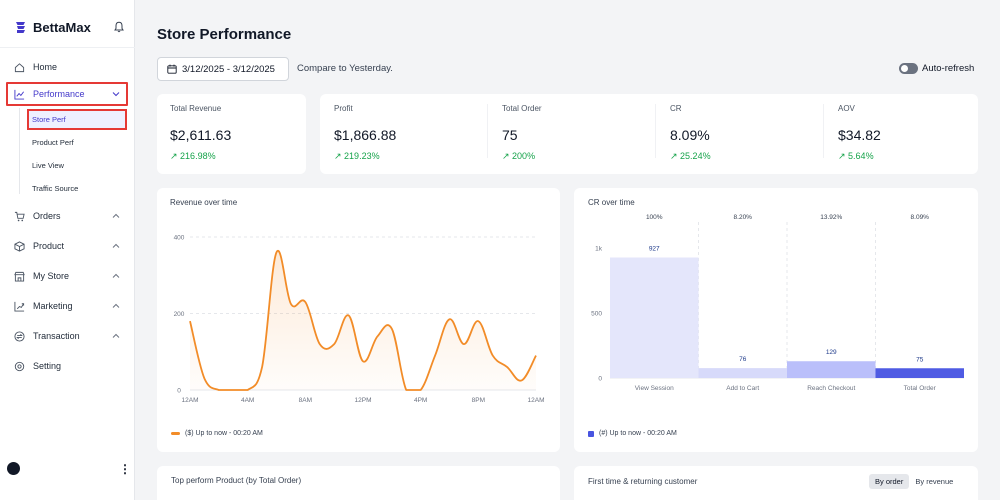 This screenshot has width=1000, height=500. What do you see at coordinates (345, 68) in the screenshot?
I see `compare-text: Compare to Yesterday.` at bounding box center [345, 68].